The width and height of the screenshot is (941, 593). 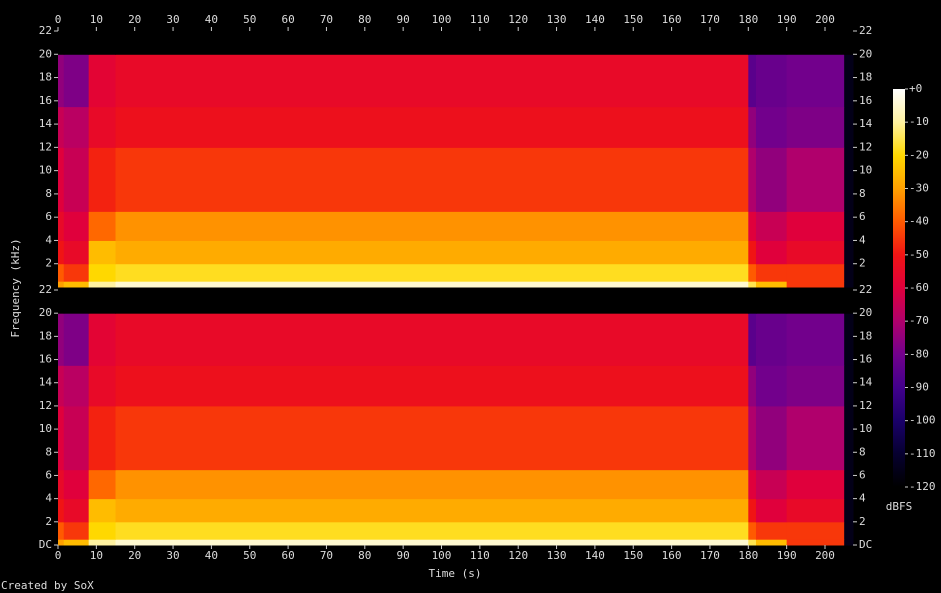 What do you see at coordinates (672, 555) in the screenshot?
I see `x-tick-label: 160` at bounding box center [672, 555].